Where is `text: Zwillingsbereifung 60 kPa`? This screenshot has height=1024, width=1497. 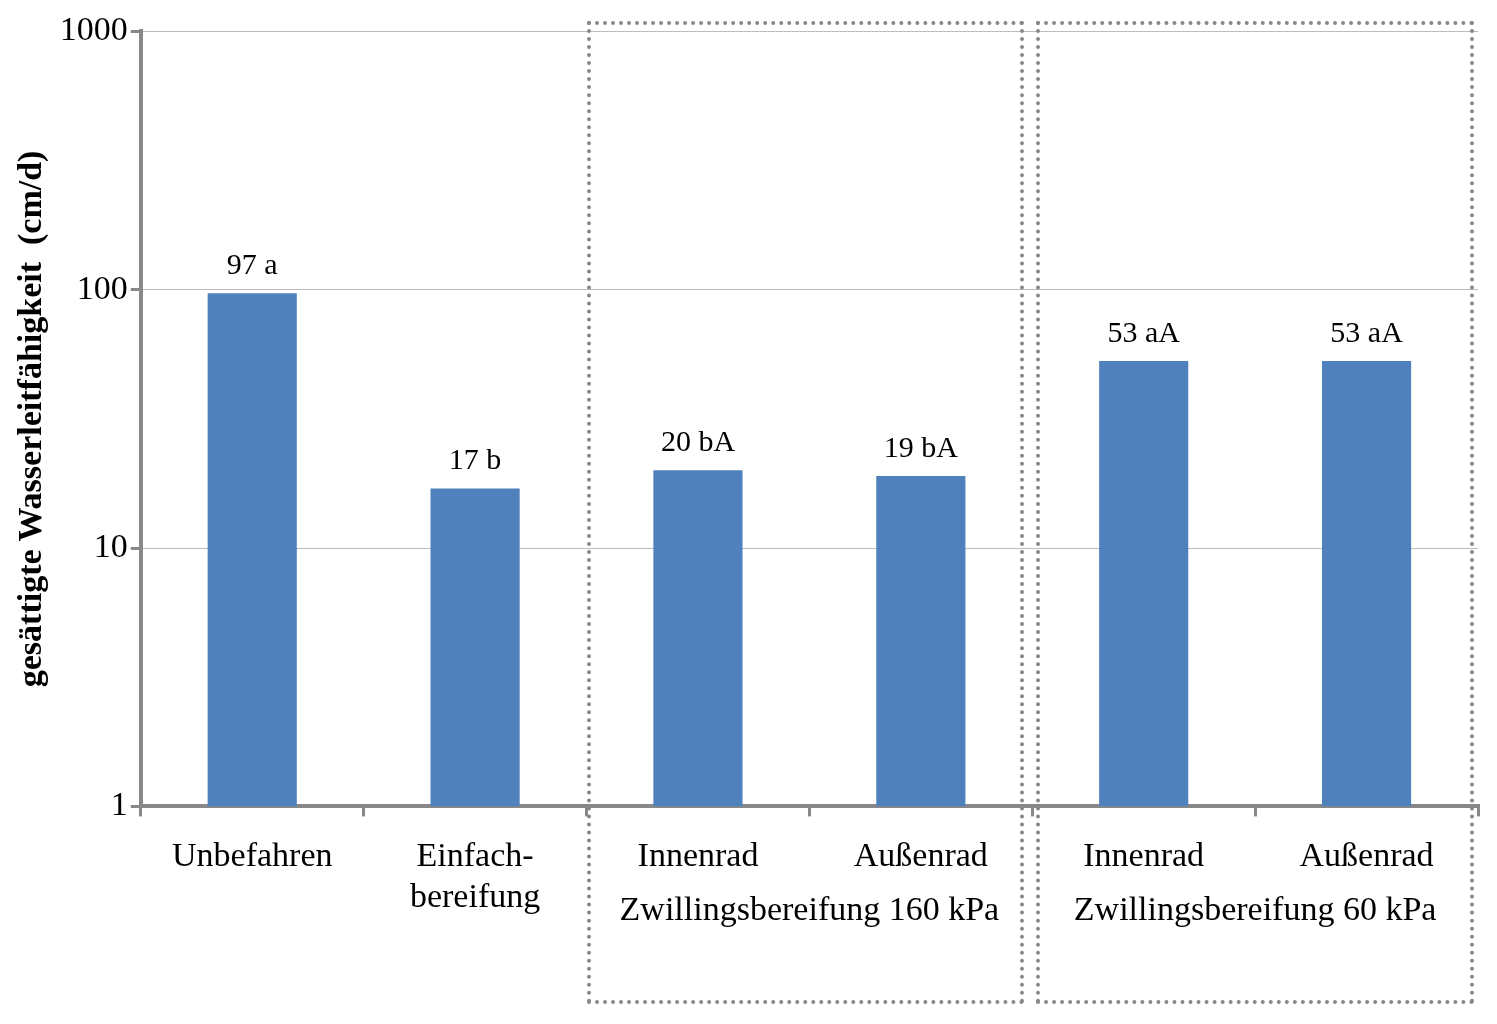
text: Zwillingsbereifung 60 kPa is located at coordinates (1255, 909).